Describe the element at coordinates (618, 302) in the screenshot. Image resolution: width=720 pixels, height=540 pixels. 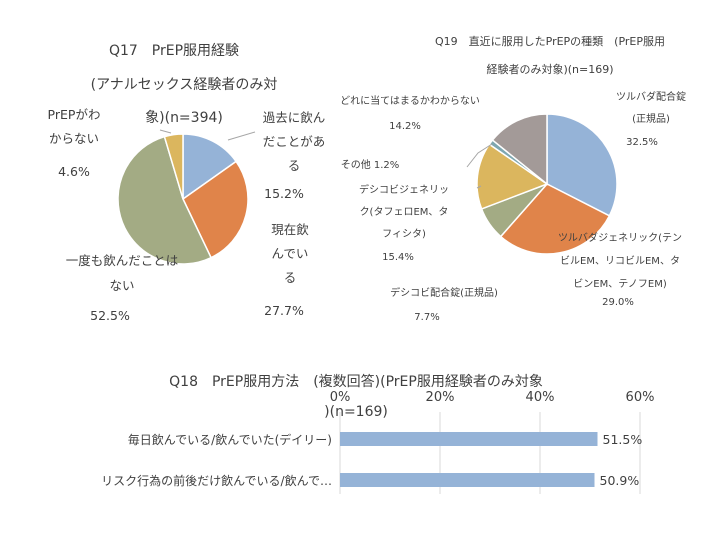
I see `value-truvada-generic: 29.0%` at that location.